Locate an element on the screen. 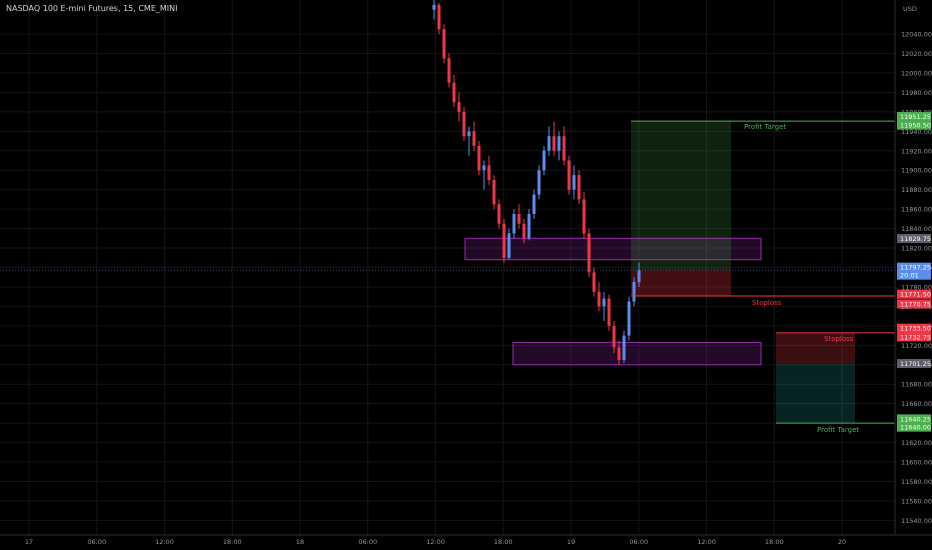 The width and height of the screenshot is (932, 550). short-risk-area is located at coordinates (815, 348).